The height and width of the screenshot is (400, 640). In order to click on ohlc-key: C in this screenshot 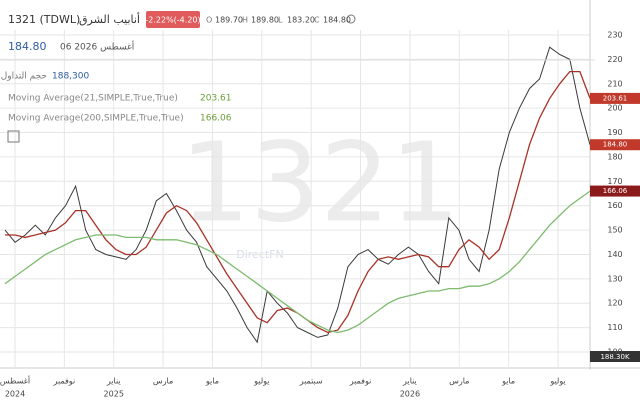, I will do `click(317, 20)`.